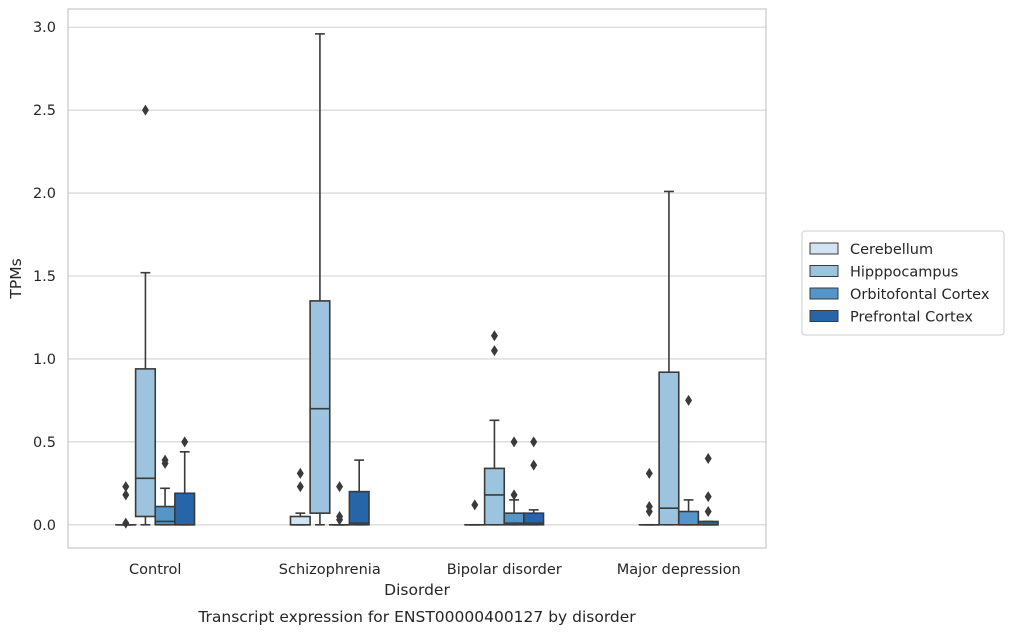 This screenshot has height=634, width=1014. What do you see at coordinates (504, 570) in the screenshot?
I see `x-tick-label: Bipolar disorder` at bounding box center [504, 570].